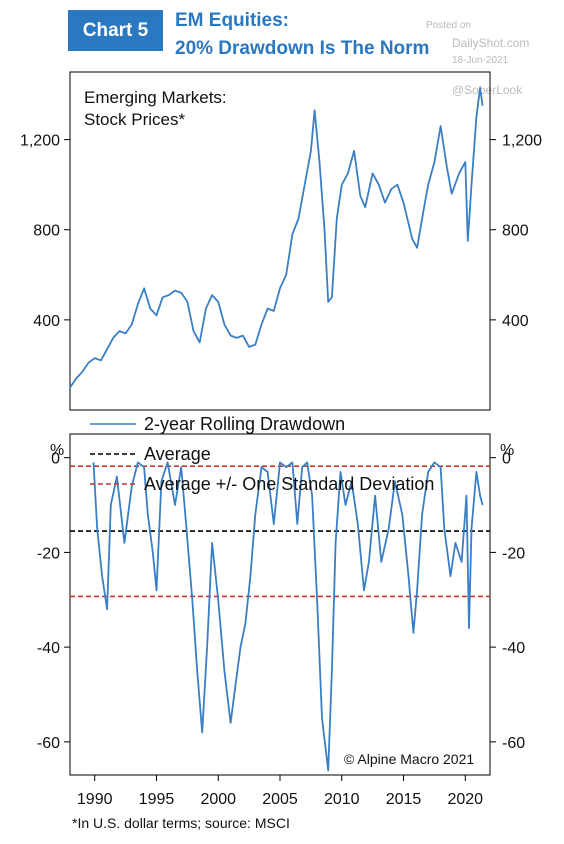 The image size is (564, 844). What do you see at coordinates (232, 20) in the screenshot?
I see `chart-title-line1: EM Equities:` at bounding box center [232, 20].